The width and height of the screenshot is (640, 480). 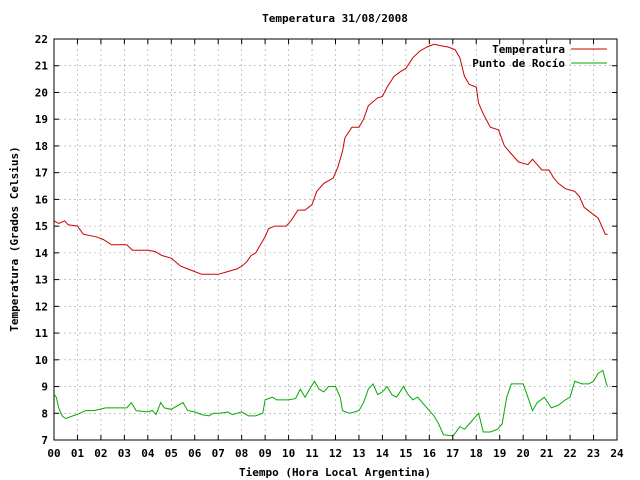 I want to click on x-tick-label: 08, so click(x=241, y=453).